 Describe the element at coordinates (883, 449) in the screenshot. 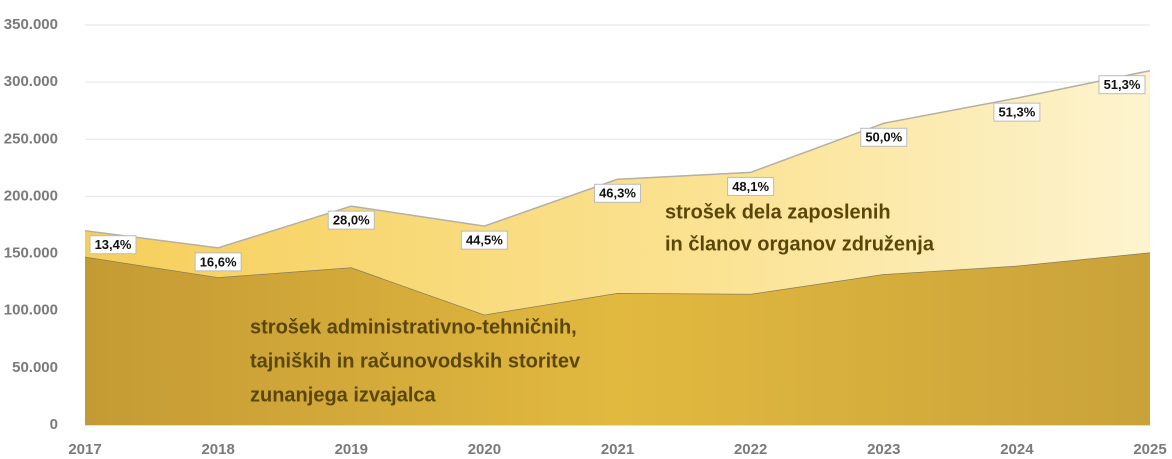

I see `x-tick-label: 2023` at that location.